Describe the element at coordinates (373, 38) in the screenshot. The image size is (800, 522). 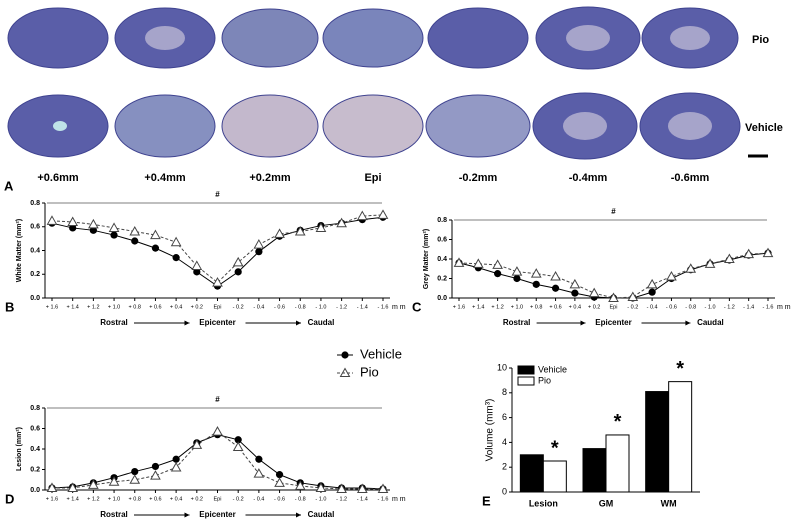
I see `pio-row` at that location.